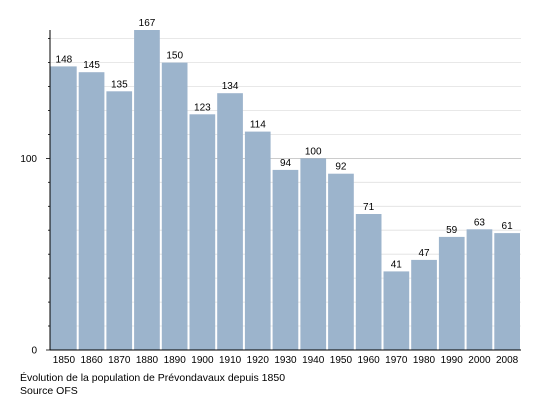 This screenshot has height=400, width=550. I want to click on value-label-1880: 167, so click(147, 23).